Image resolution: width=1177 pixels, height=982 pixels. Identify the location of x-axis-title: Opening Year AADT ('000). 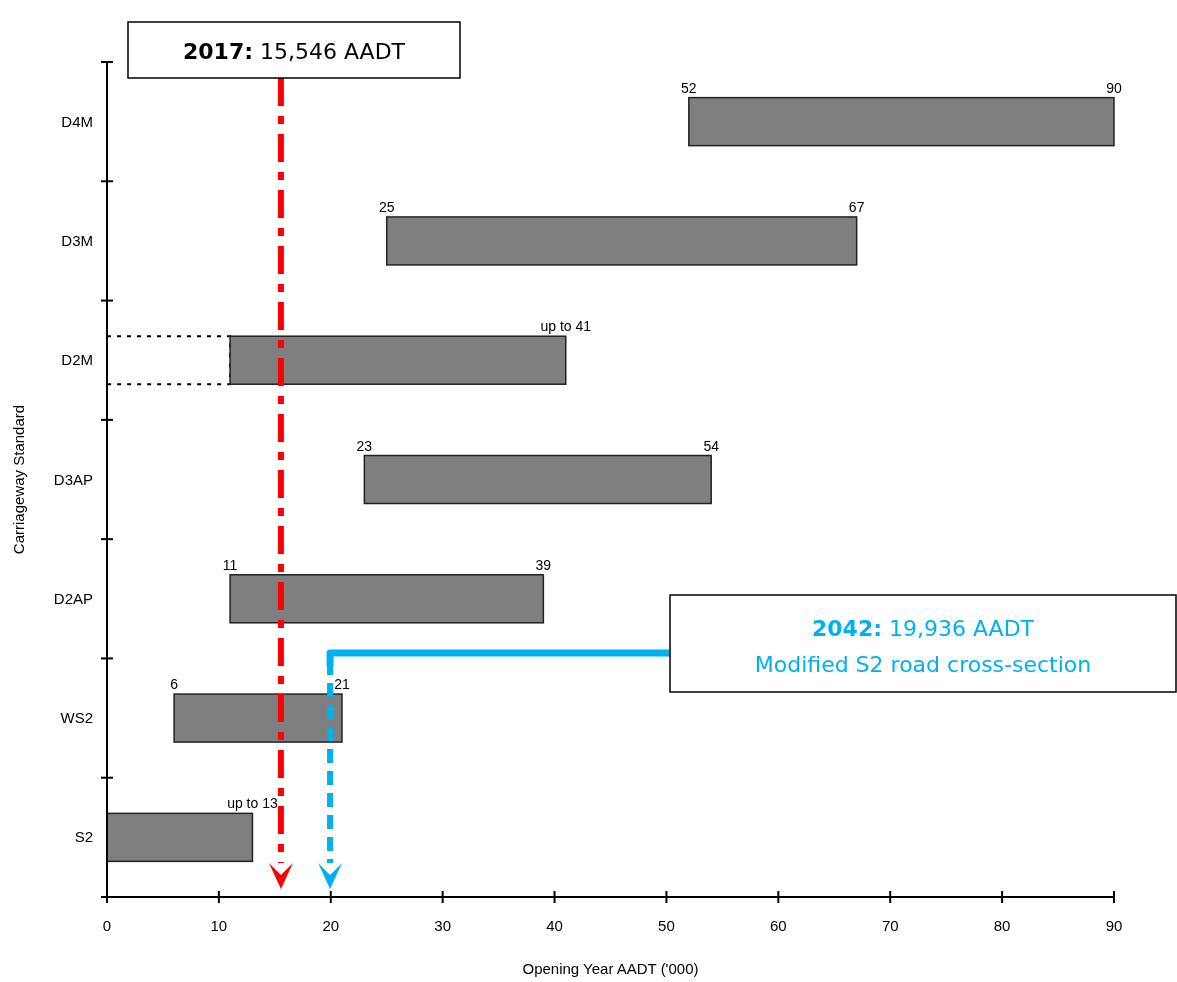
(610, 968).